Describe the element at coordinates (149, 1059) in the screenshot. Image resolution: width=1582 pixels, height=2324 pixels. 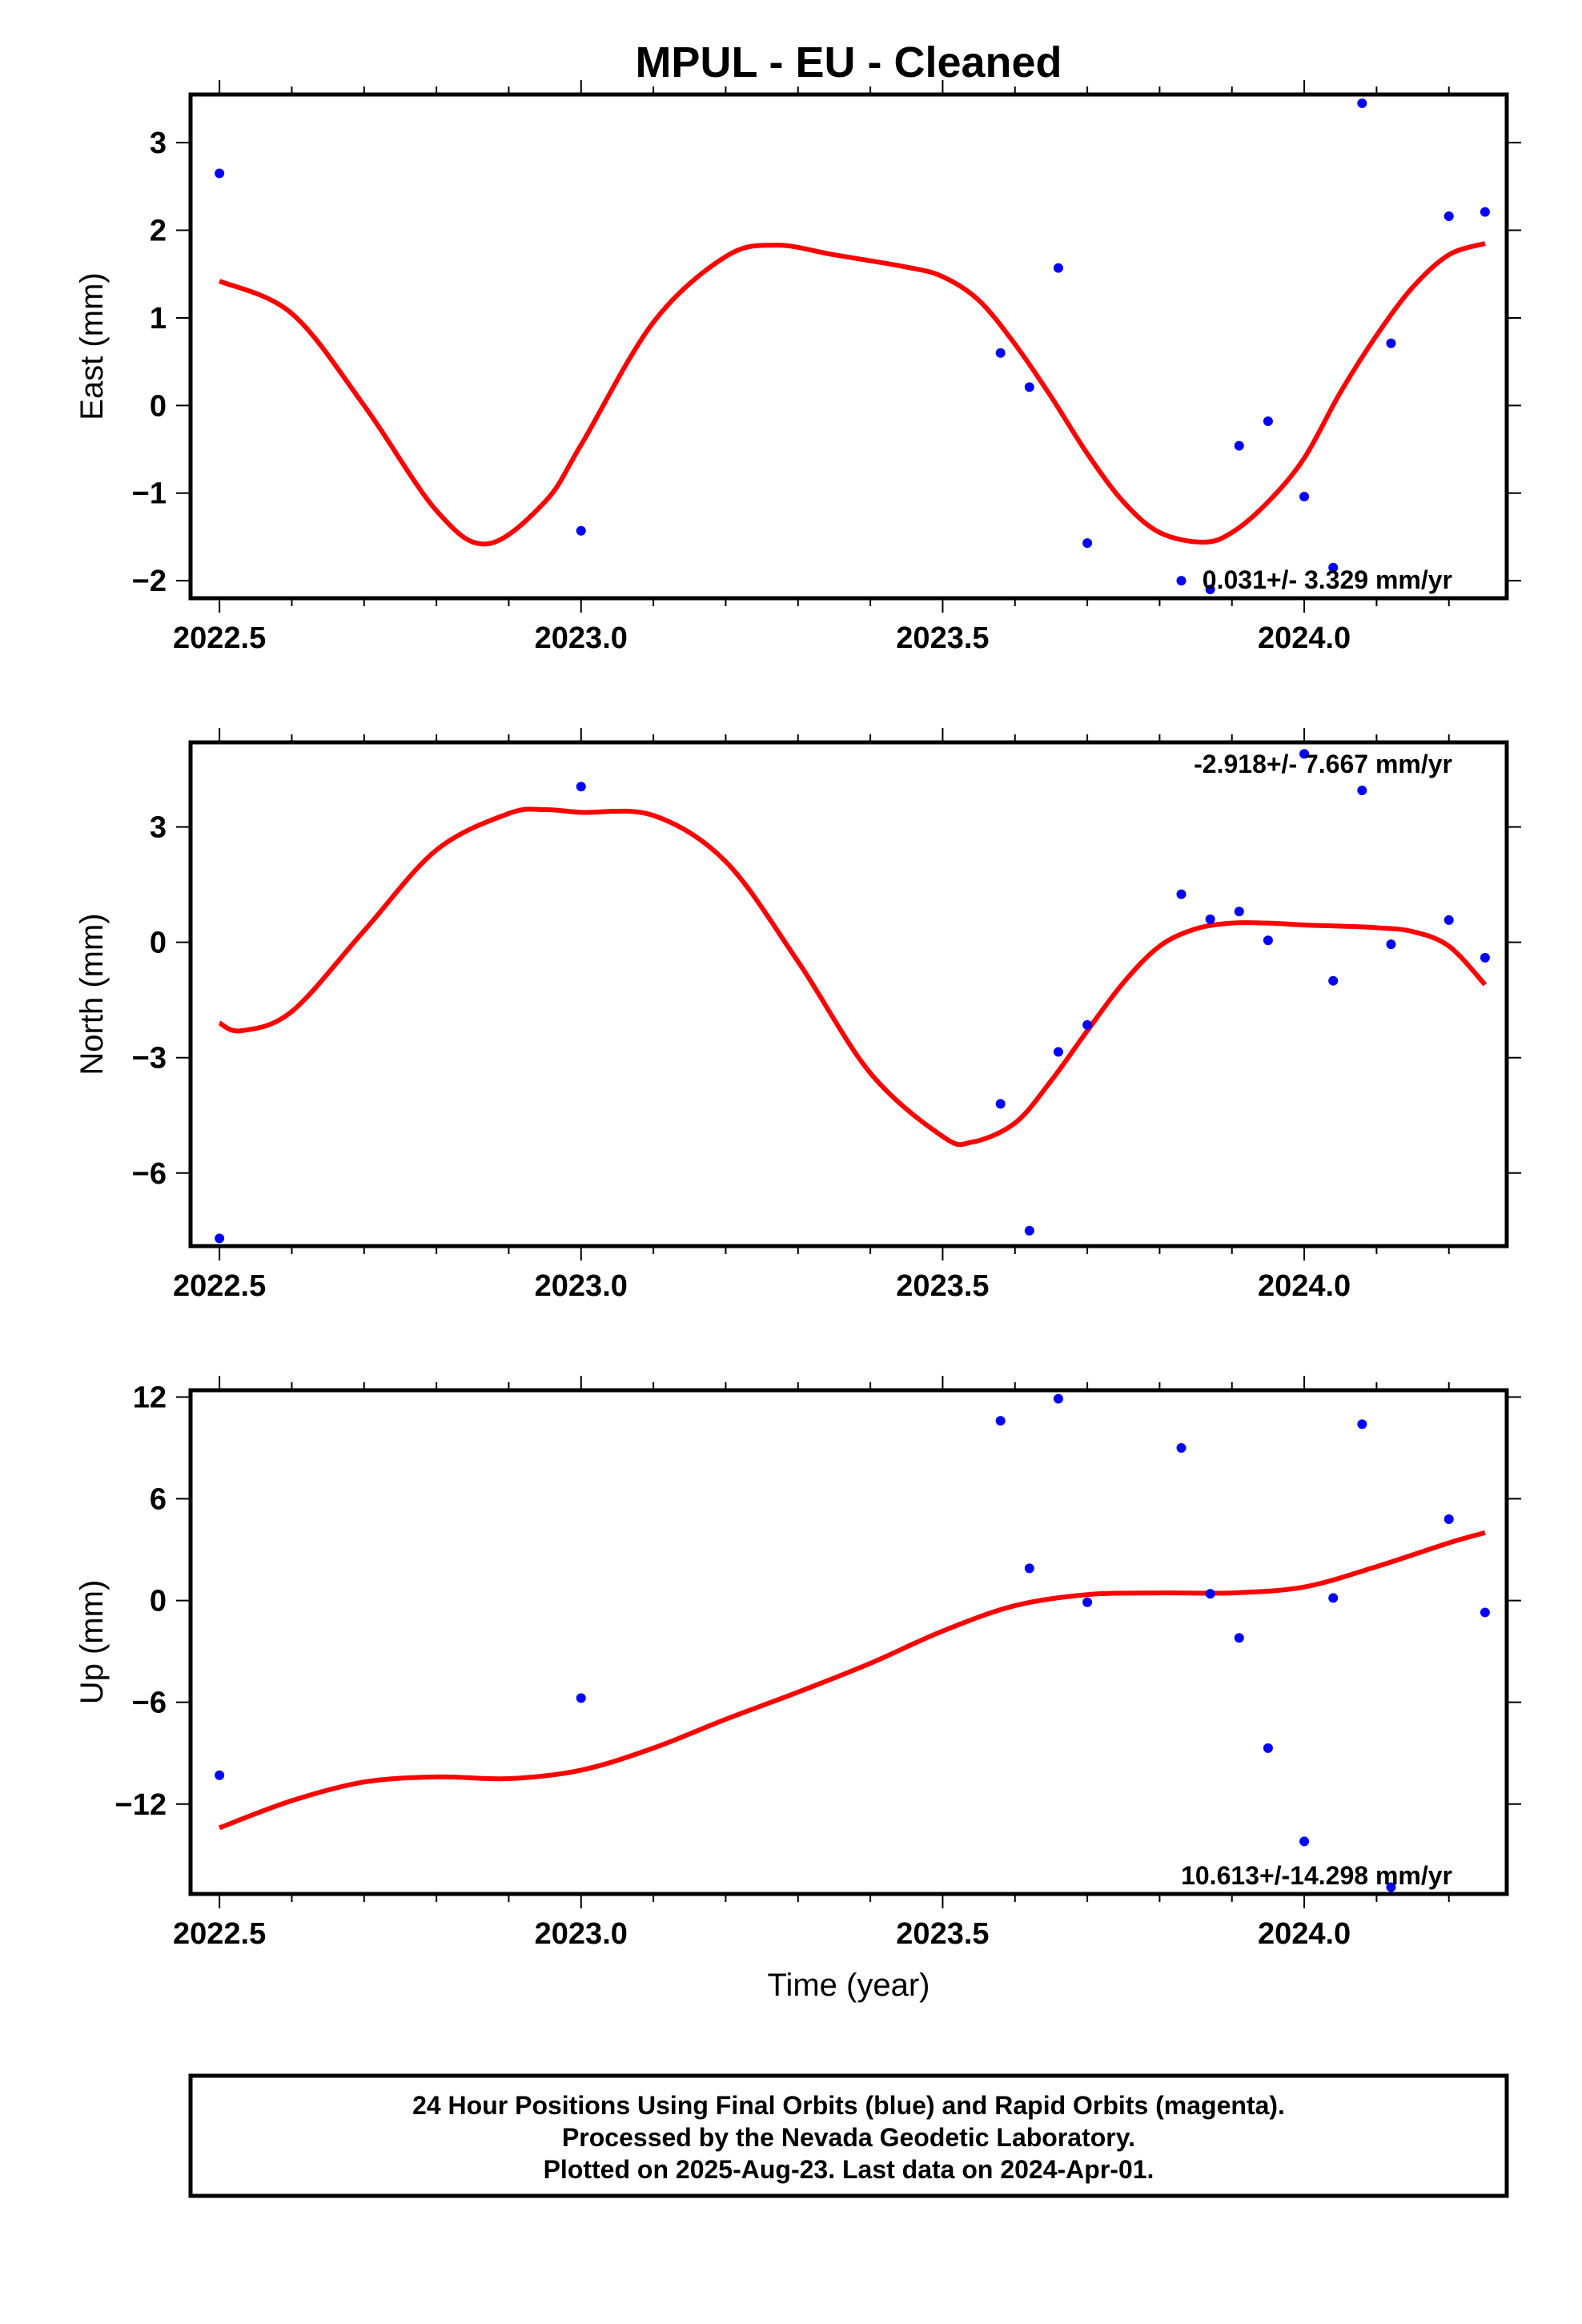
I see `y-tick-label: −3` at that location.